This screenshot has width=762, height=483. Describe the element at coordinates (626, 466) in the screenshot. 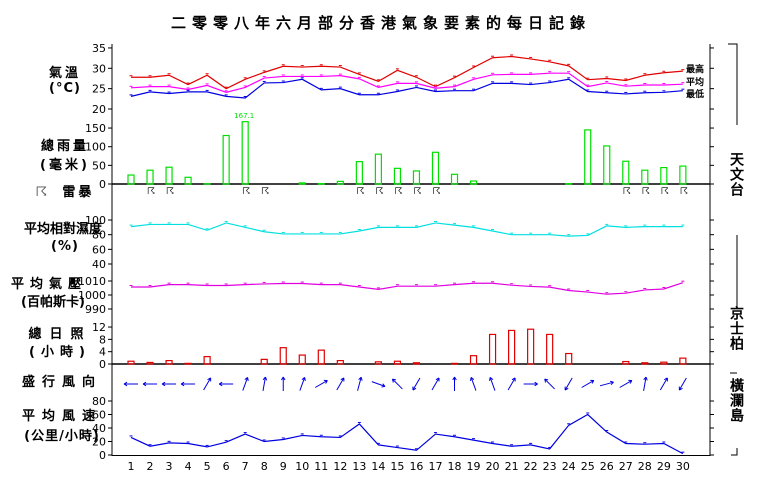

I see `x-tick-label: 27` at that location.